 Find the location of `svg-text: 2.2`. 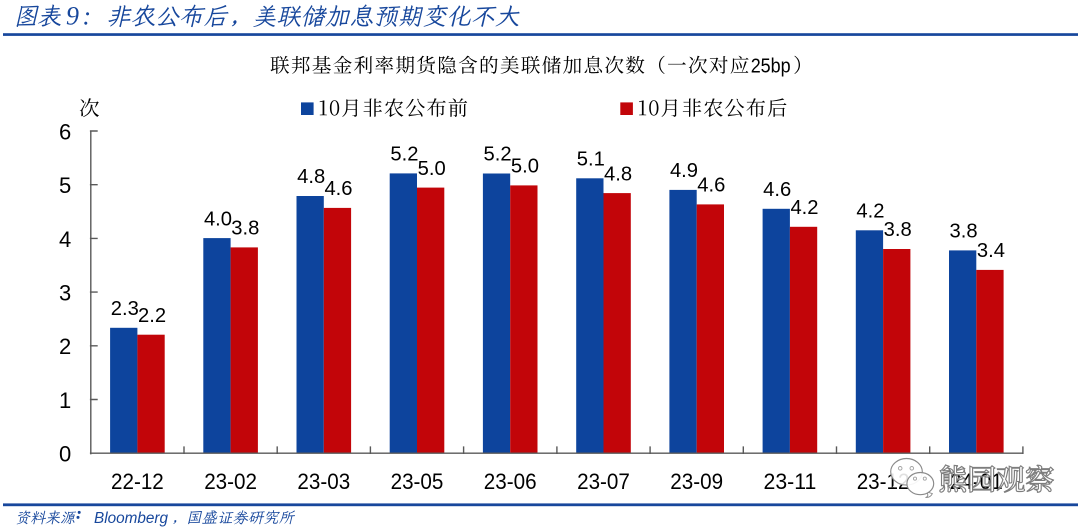

svg-text: 2.2 is located at coordinates (152, 316).